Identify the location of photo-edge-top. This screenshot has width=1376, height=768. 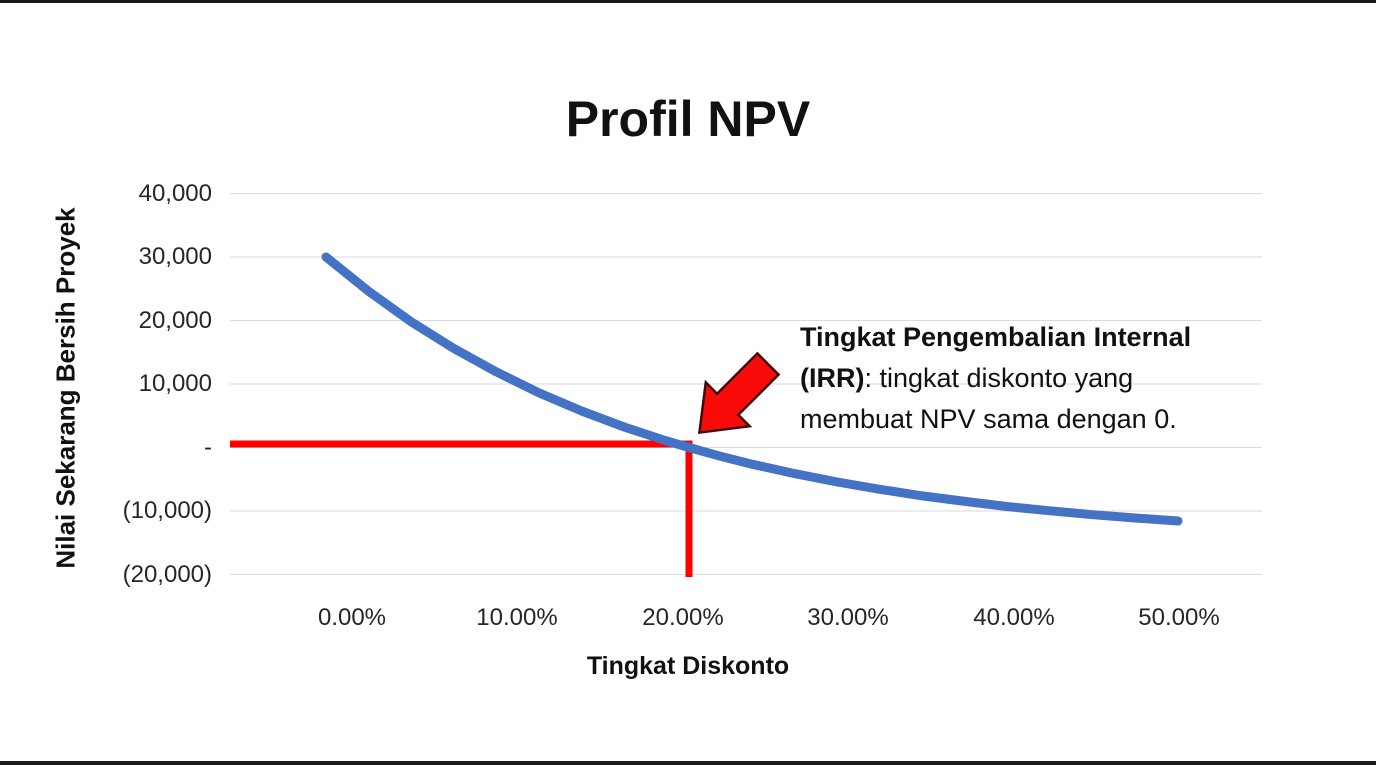
(688, 1).